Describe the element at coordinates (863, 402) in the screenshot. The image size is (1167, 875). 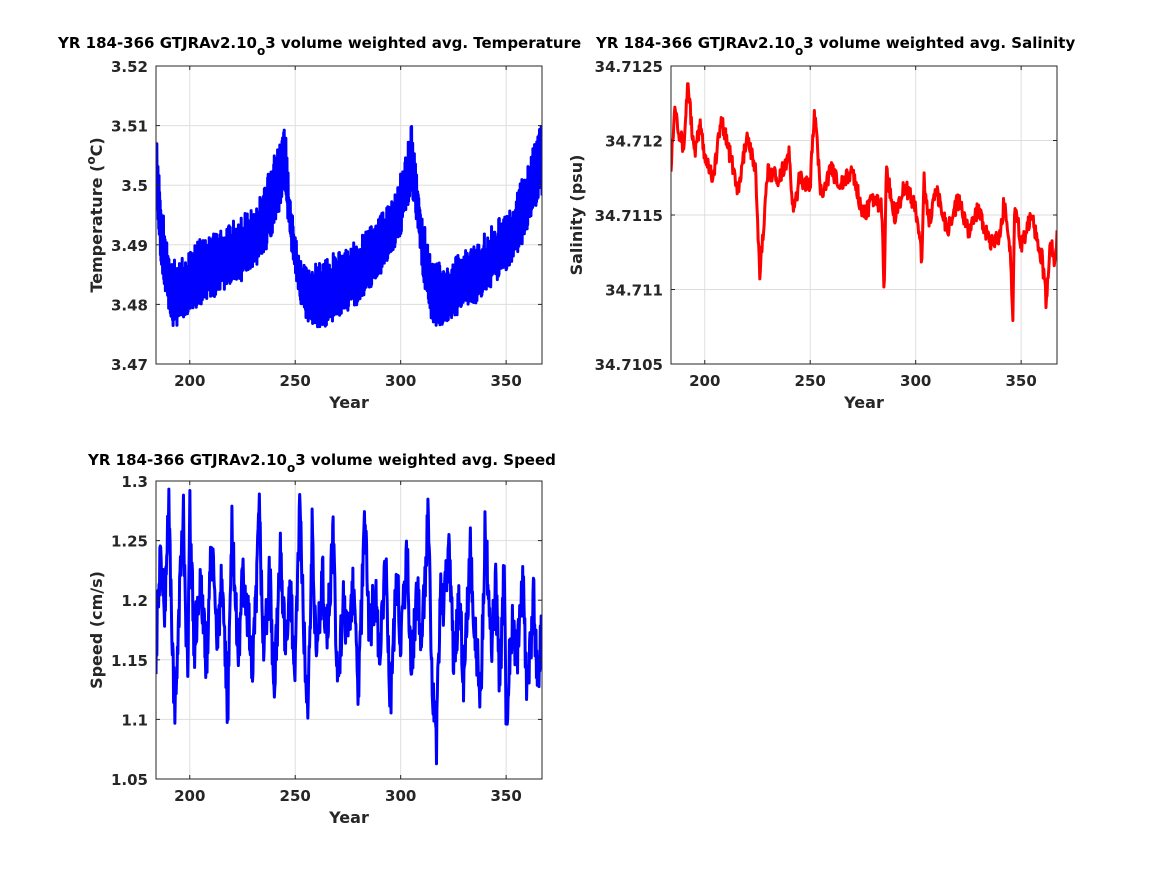
I see `salinity-xlabel: Year` at that location.